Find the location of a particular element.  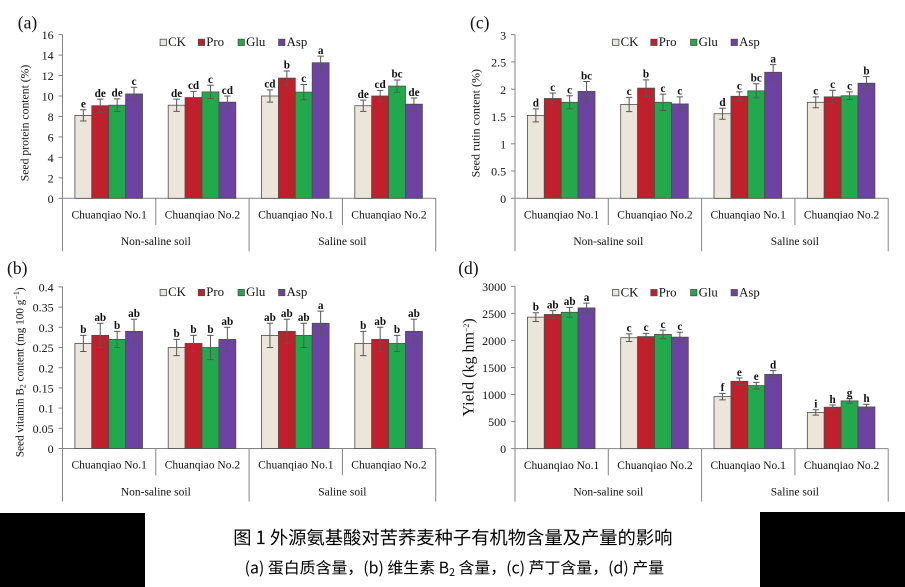

svg-text: 1500 is located at coordinates (494, 368).